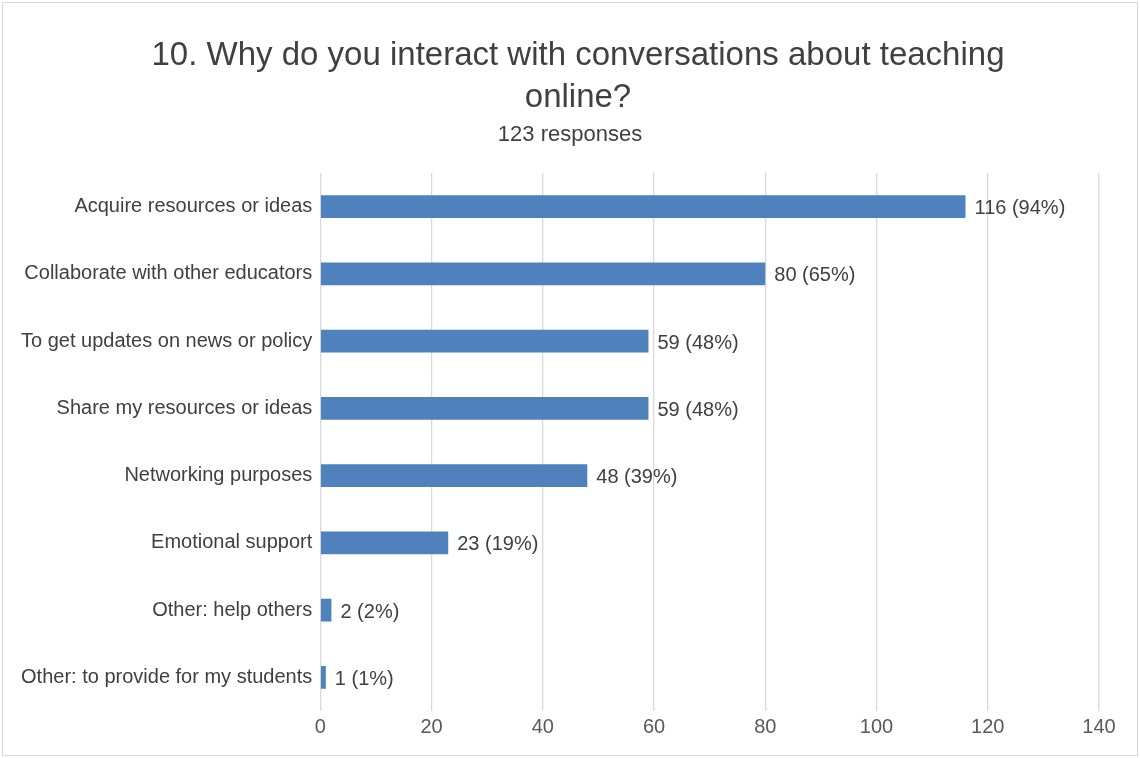 The image size is (1140, 758). What do you see at coordinates (320, 725) in the screenshot?
I see `x-tick-label: 0` at bounding box center [320, 725].